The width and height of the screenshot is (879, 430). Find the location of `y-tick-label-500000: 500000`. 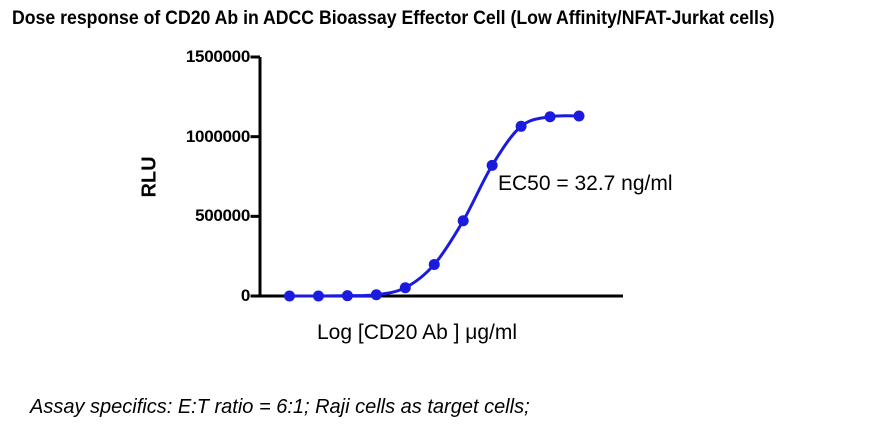

y-tick-label-500000: 500000 is located at coordinates (222, 215).